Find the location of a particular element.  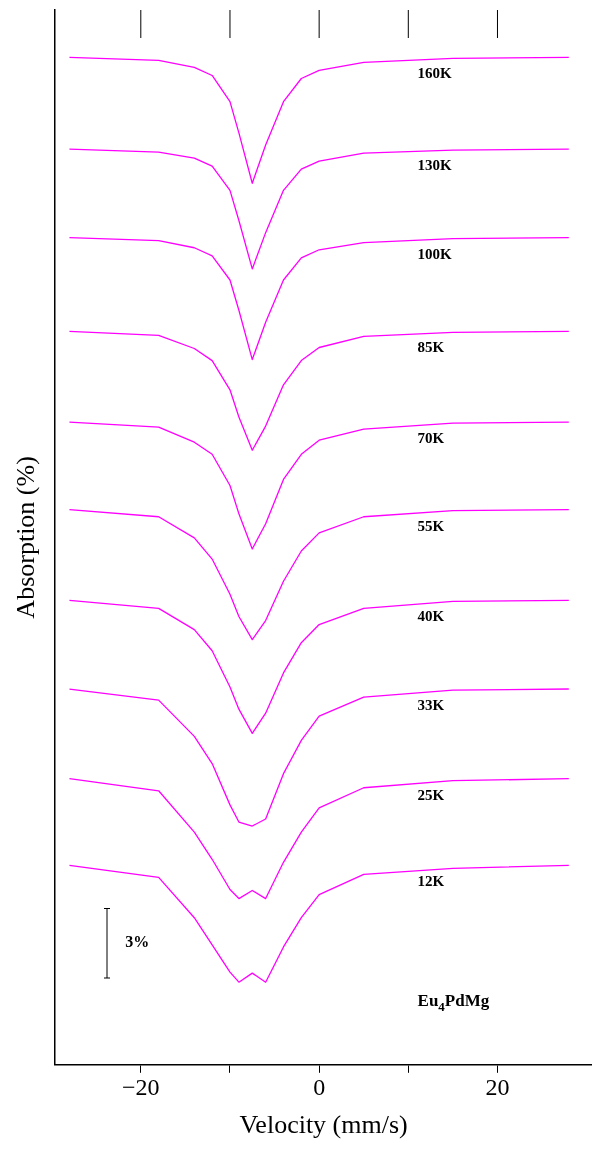

x-axis-title: Velocity (mm/s) is located at coordinates (323, 1125).